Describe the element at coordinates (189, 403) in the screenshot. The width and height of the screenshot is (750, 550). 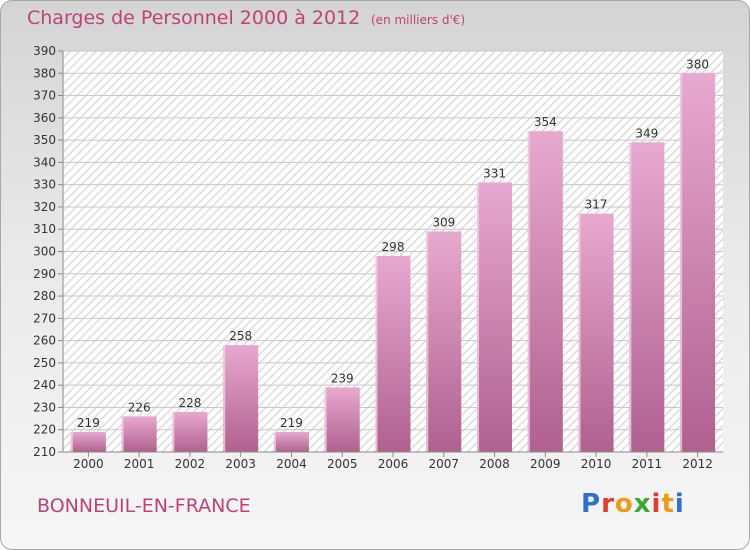
I see `value-label-2002: 228` at that location.